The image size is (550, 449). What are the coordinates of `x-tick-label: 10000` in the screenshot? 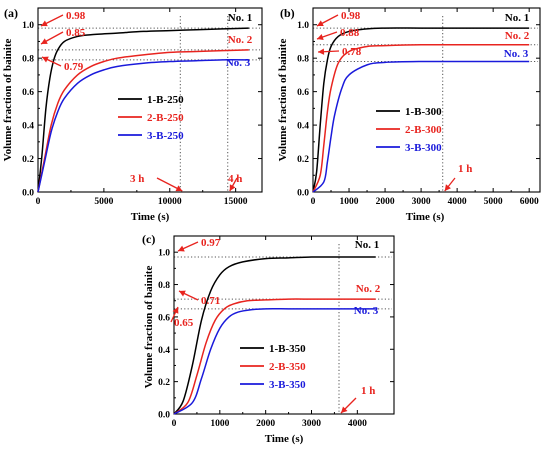 It's located at (170, 202).